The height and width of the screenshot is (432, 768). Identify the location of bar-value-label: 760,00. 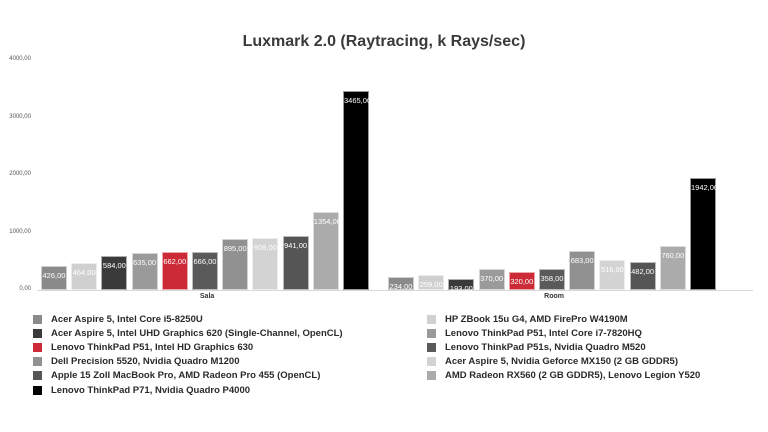
(673, 256).